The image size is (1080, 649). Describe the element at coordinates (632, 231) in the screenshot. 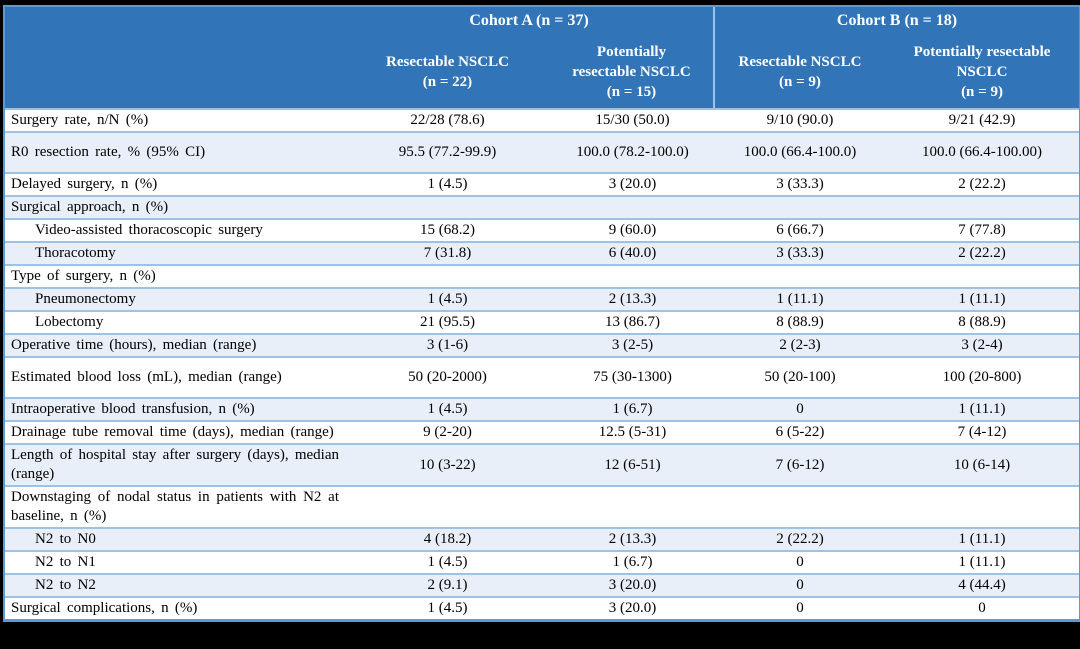

I see `cell-value: 9 (60.0)` at that location.